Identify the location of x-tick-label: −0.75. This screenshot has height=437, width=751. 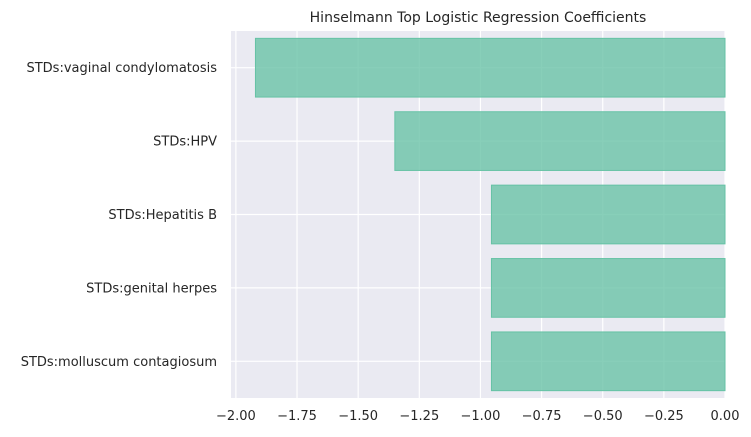
(542, 416).